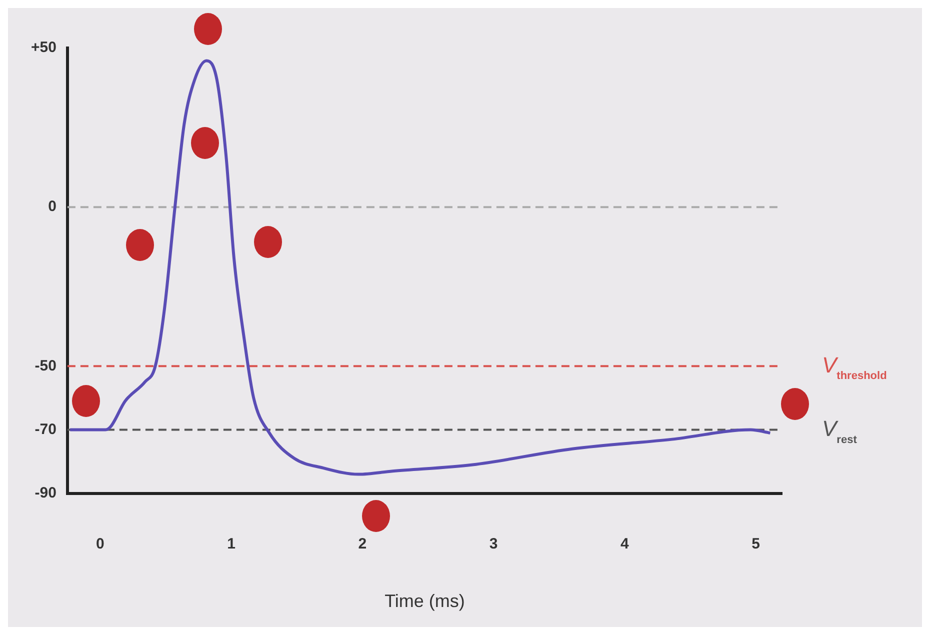  I want to click on x-tick-label: 1, so click(231, 544).